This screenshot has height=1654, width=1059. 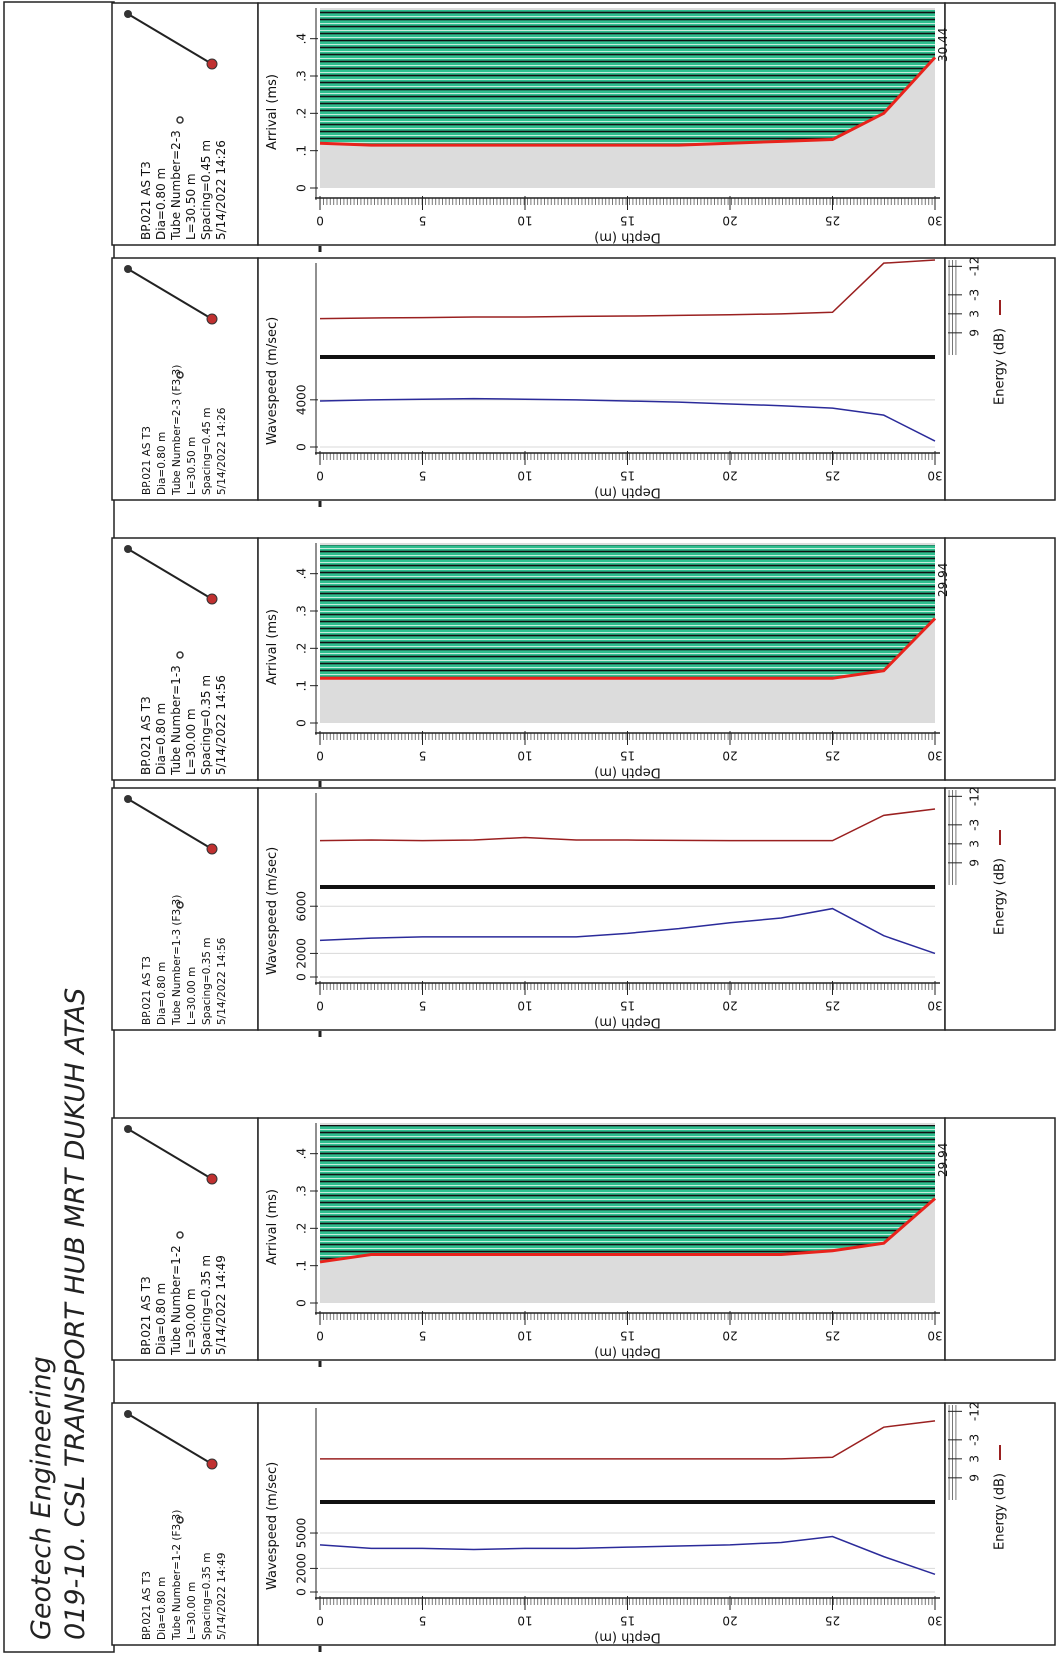 What do you see at coordinates (59, 827) in the screenshot?
I see `title-frame` at bounding box center [59, 827].